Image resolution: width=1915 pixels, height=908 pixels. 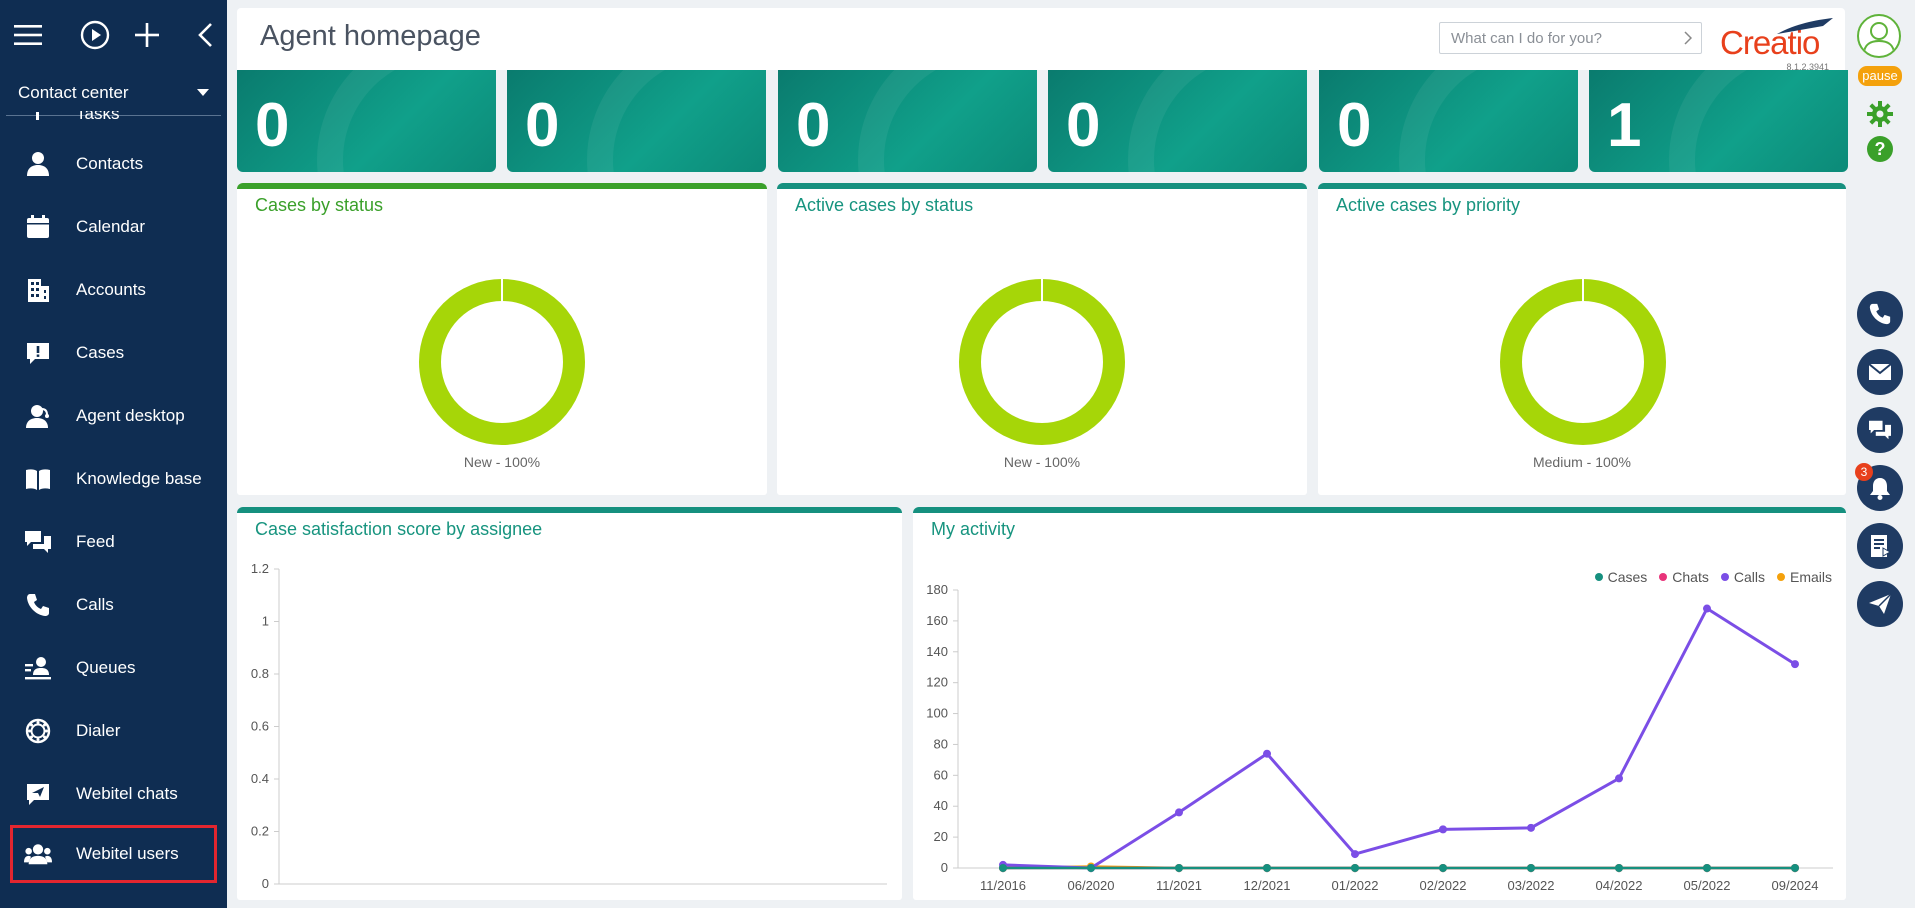 I want to click on creatio-logo: Creatio 8.1.2.3941, so click(x=1777, y=44).